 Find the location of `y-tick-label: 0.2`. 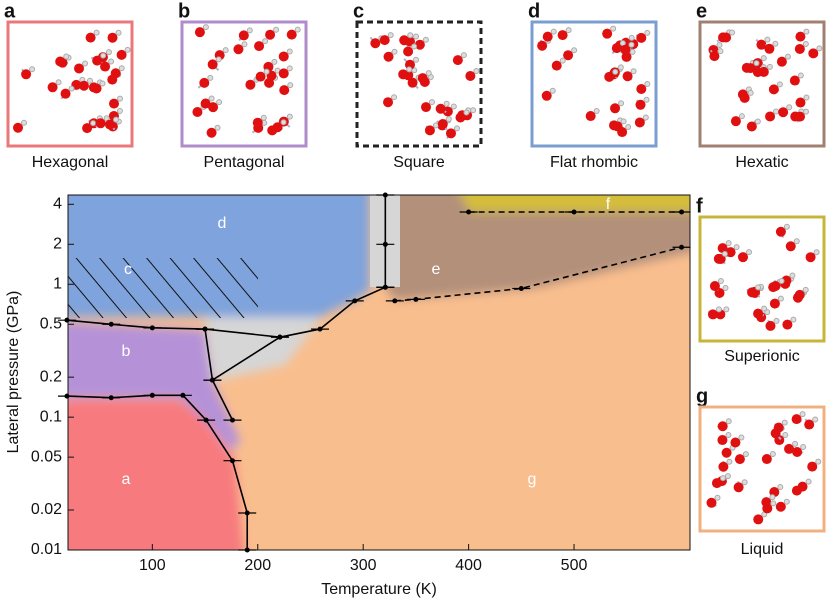

y-tick-label: 0.2 is located at coordinates (51, 376).